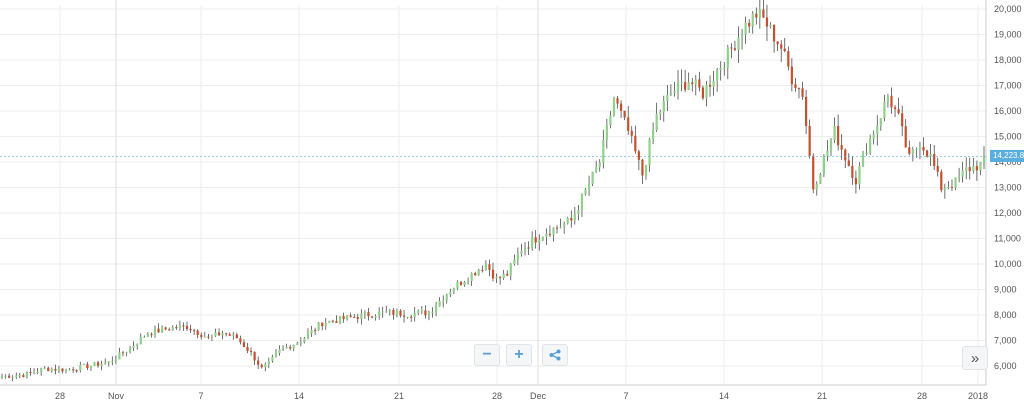  Describe the element at coordinates (1008, 9) in the screenshot. I see `y-tick-label: 20,000` at that location.